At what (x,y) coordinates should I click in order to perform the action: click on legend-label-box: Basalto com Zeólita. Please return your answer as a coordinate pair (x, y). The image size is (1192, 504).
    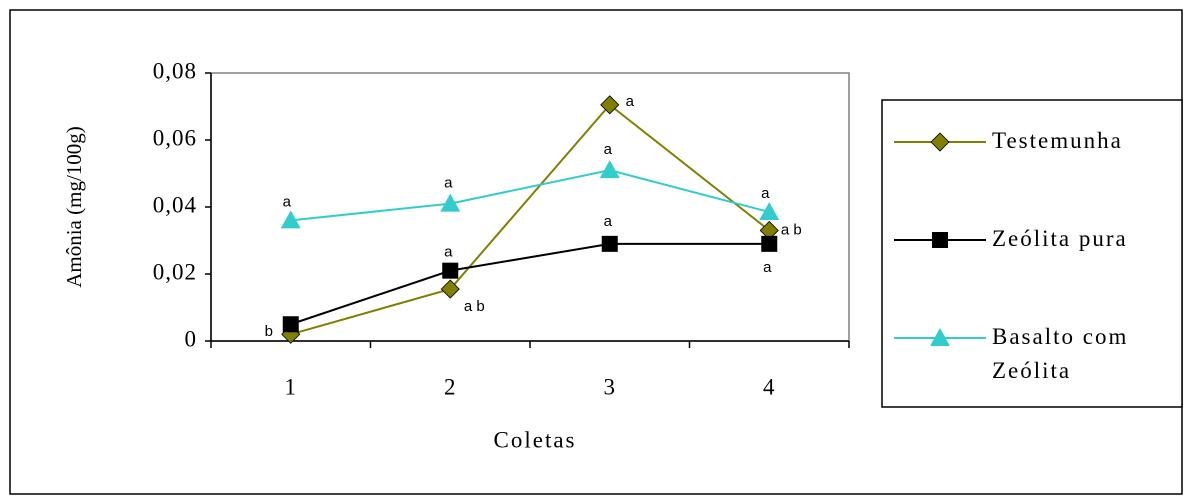
    Looking at the image, I should click on (1060, 353).